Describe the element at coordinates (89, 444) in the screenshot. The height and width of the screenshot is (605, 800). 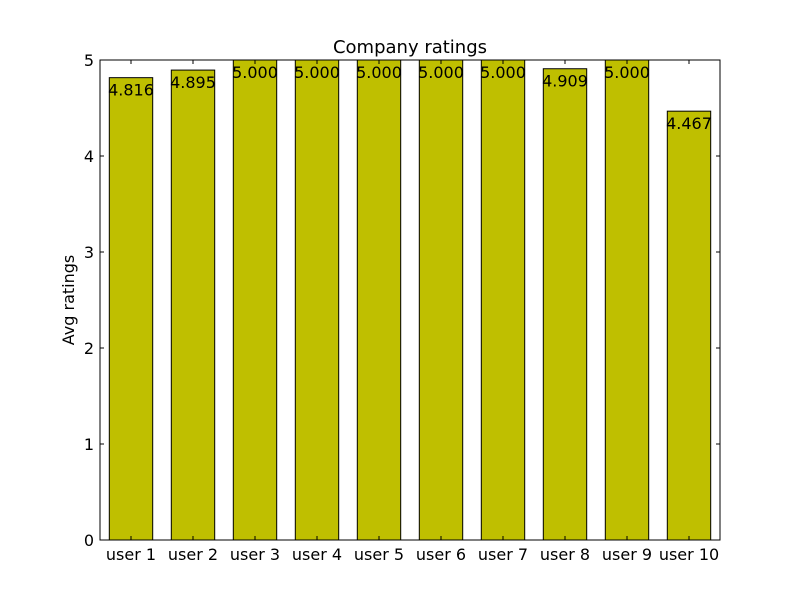
I see `y-tick-label: 1` at that location.